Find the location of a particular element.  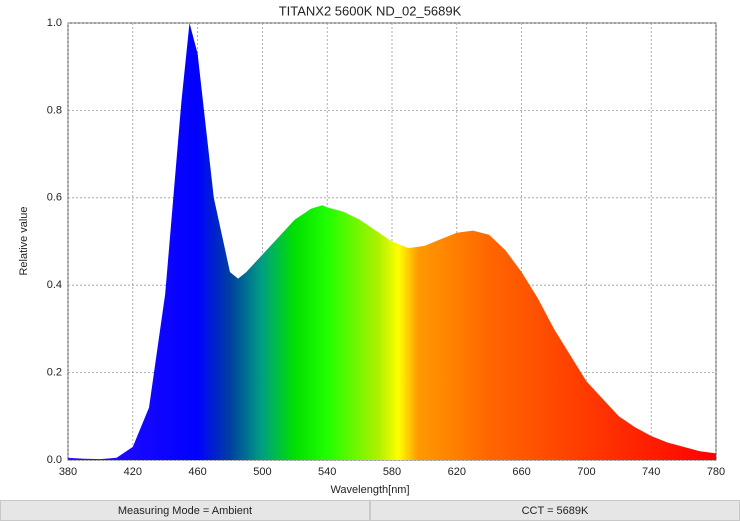

x-tick-label: 700 is located at coordinates (586, 472).